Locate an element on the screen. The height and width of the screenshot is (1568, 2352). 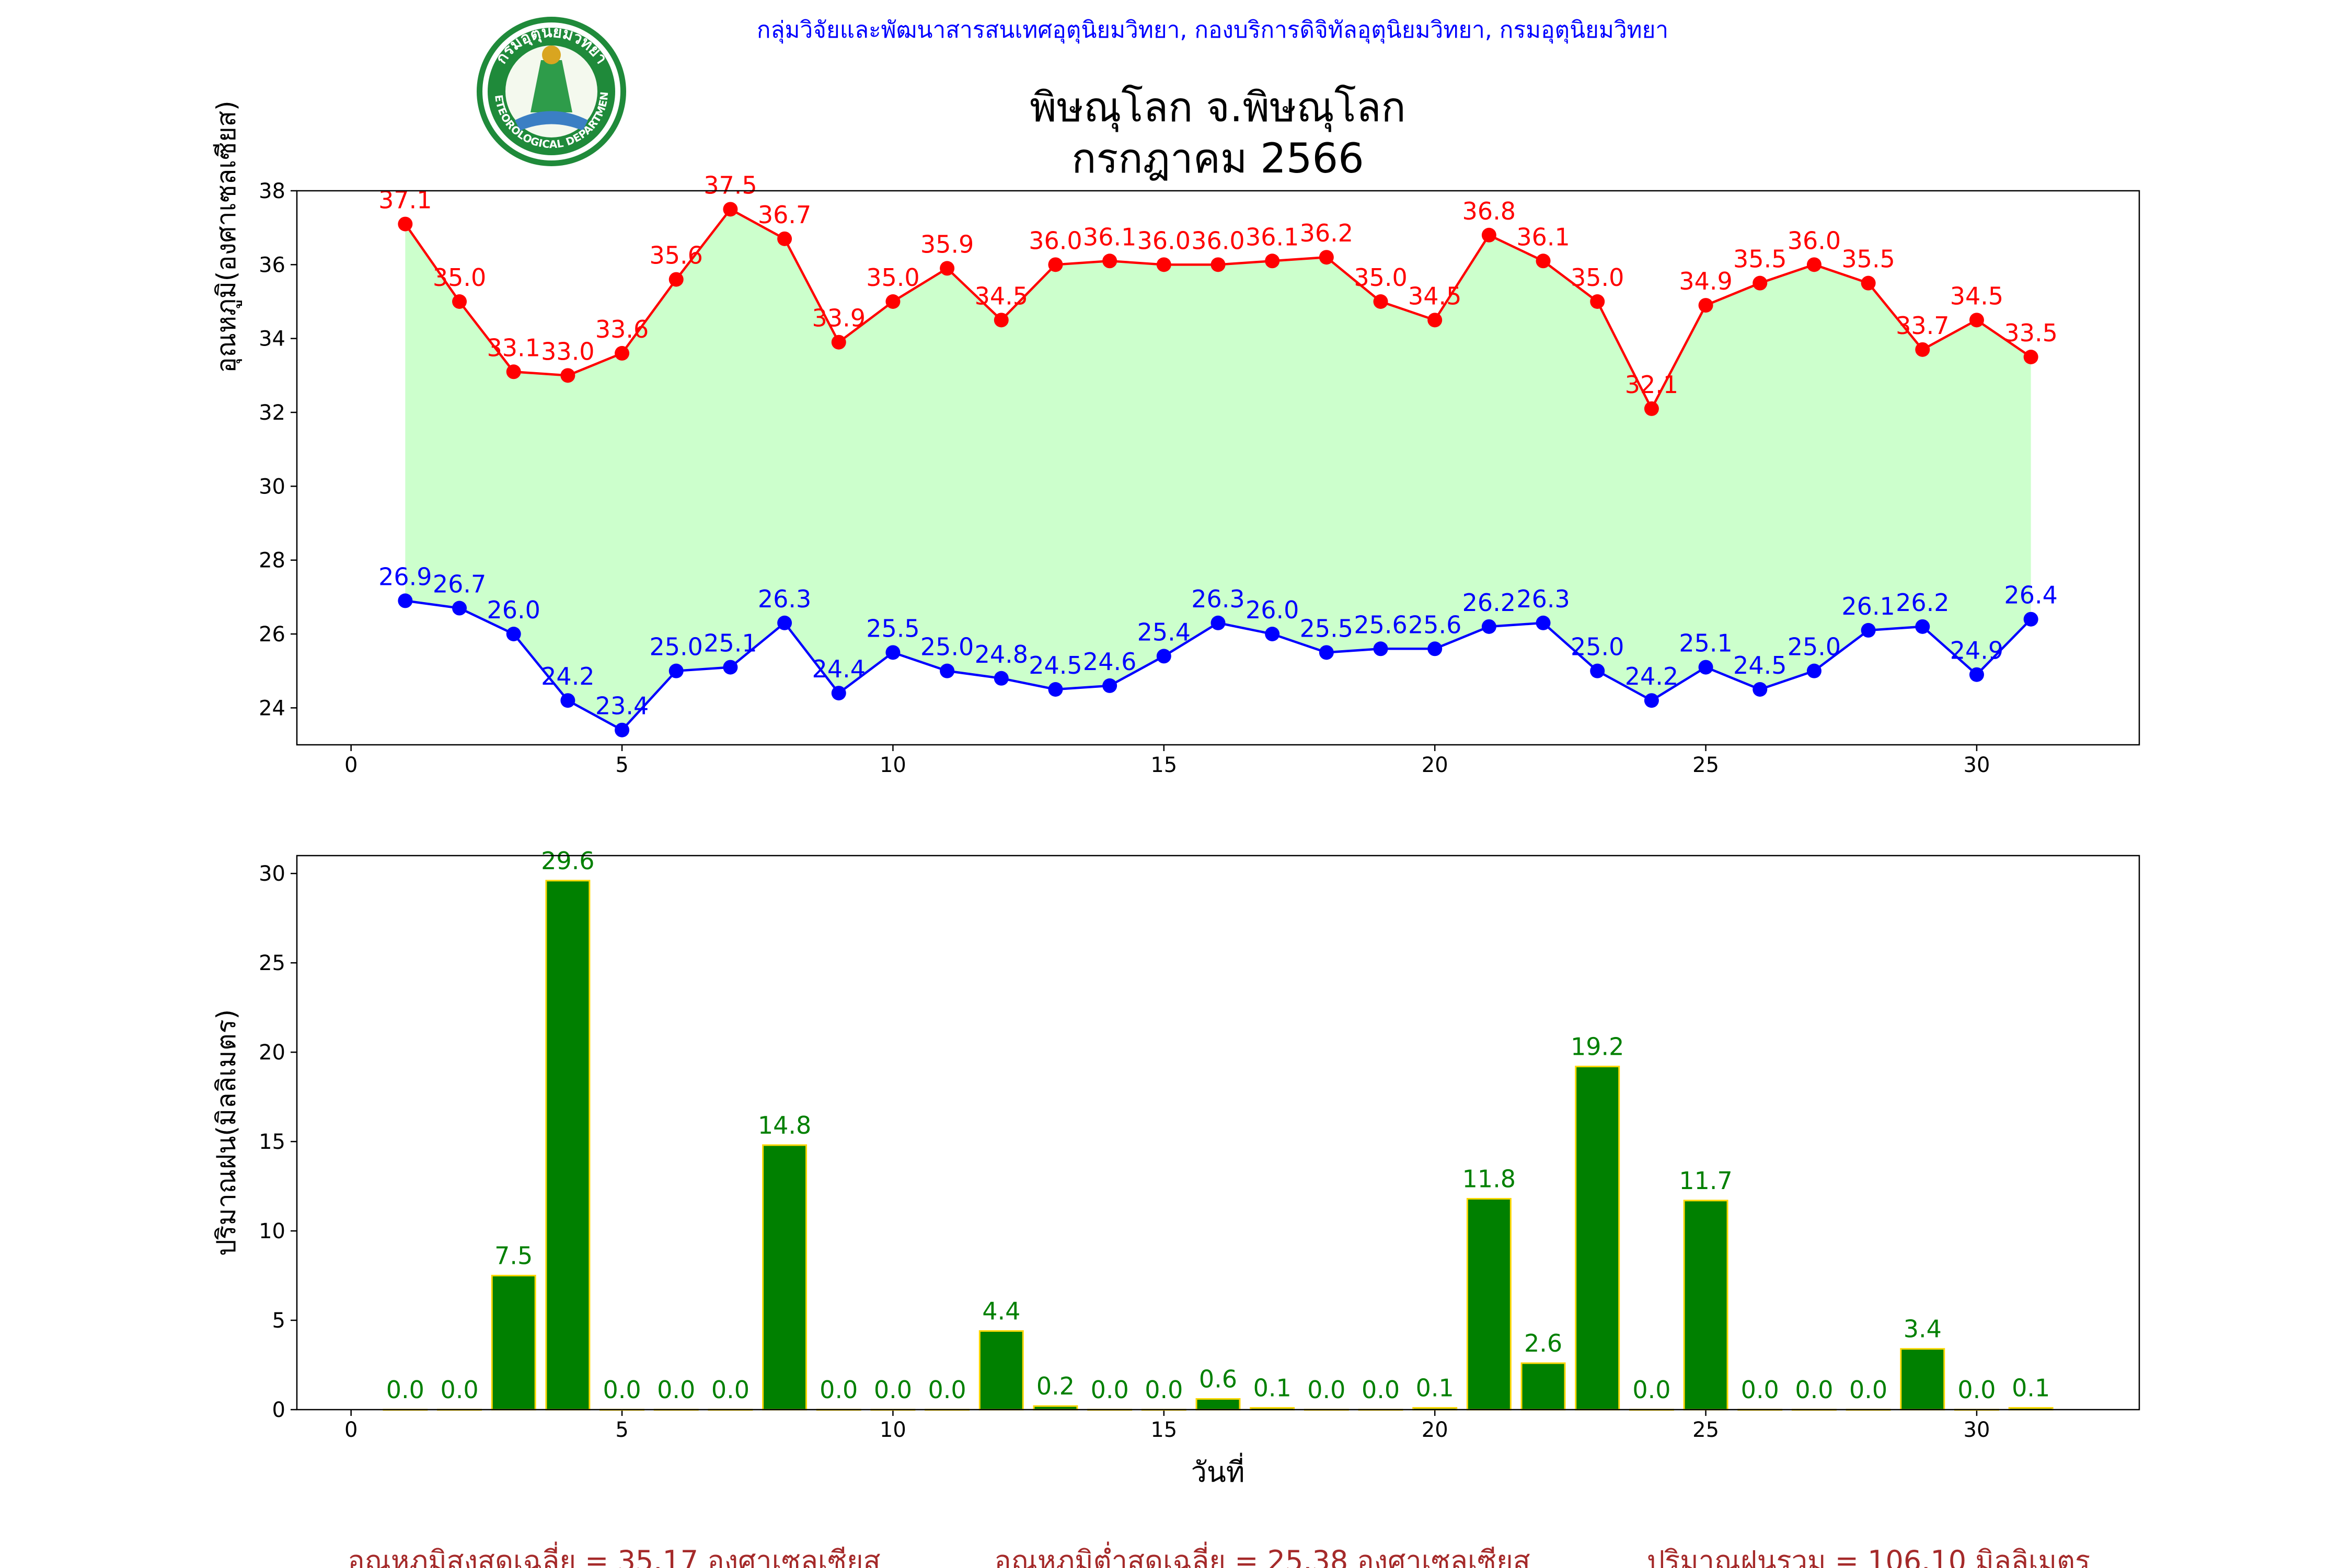
min-temperature-label: 24.9 is located at coordinates (1976, 651).